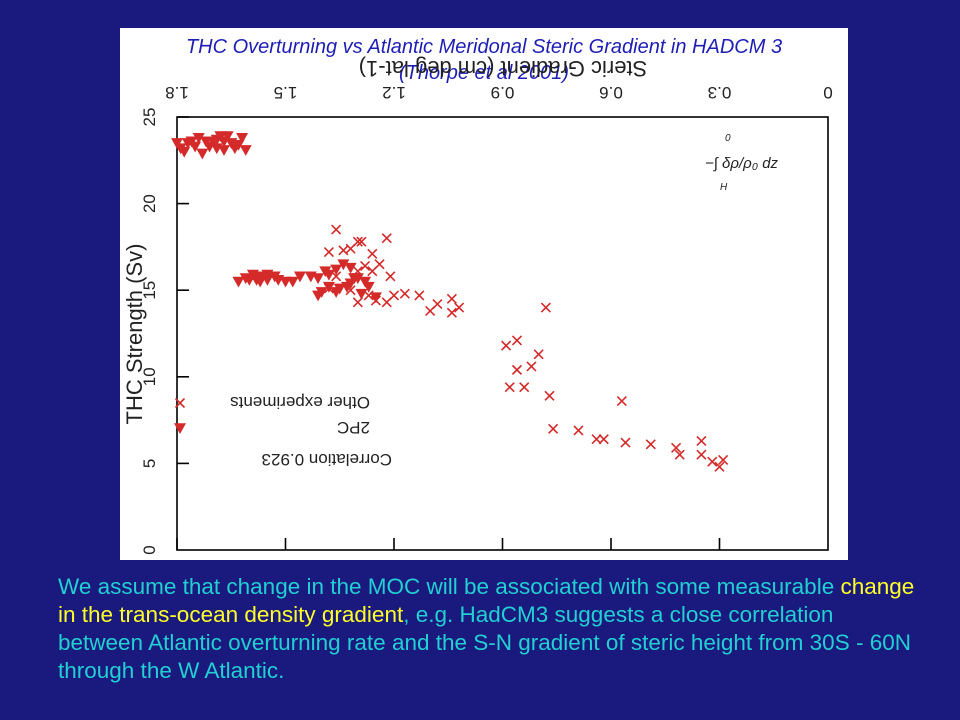 Image resolution: width=960 pixels, height=720 pixels. I want to click on legend-2pc-label: 2PC, so click(353, 427).